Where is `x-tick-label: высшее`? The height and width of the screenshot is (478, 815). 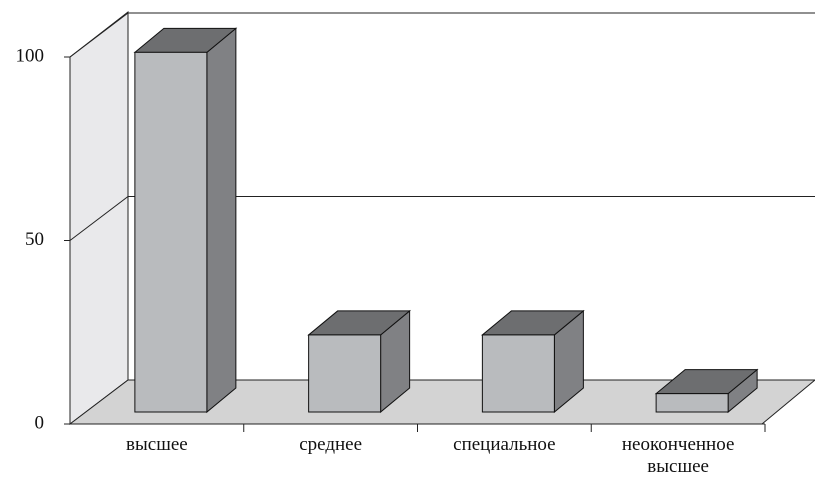
x-tick-label: высшее is located at coordinates (157, 444).